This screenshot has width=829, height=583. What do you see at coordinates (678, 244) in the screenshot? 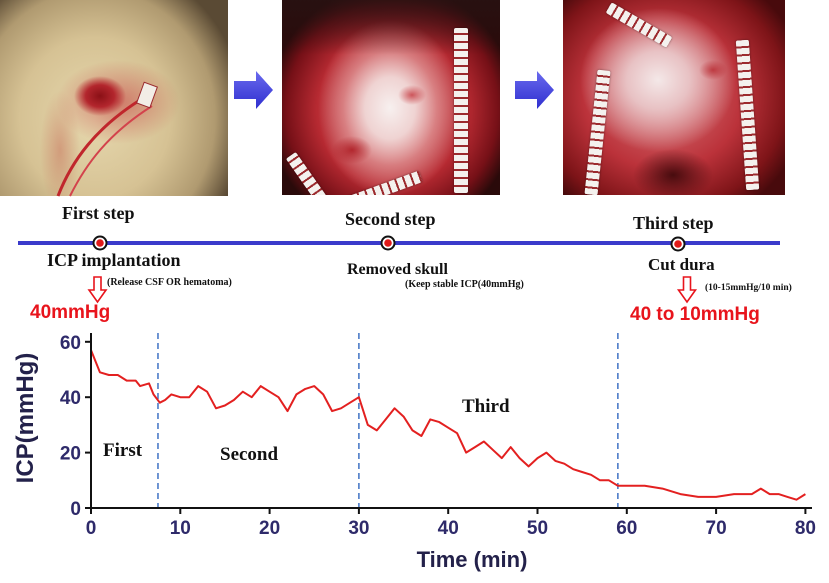
I see `step-3-marker` at bounding box center [678, 244].